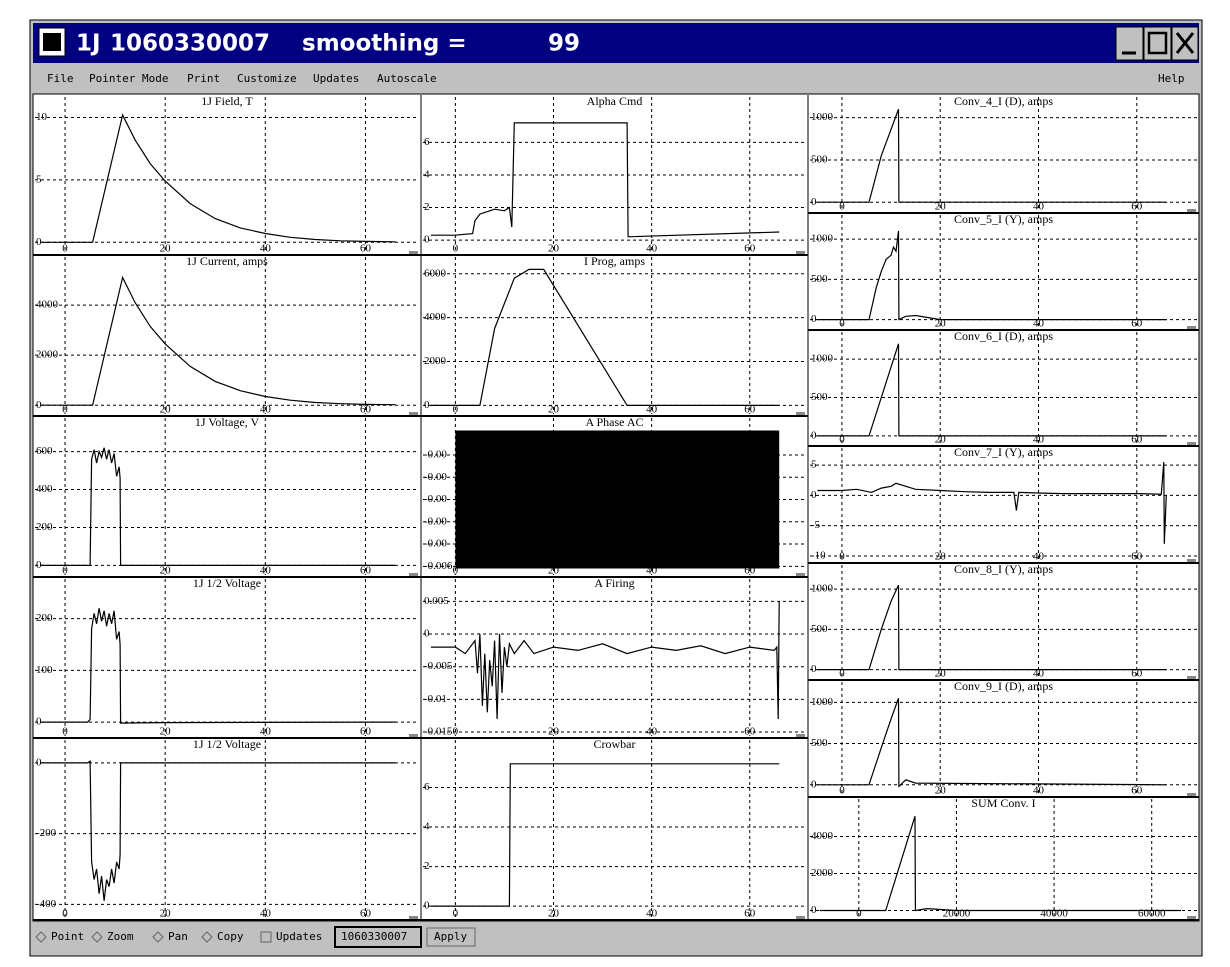 The width and height of the screenshot is (1230, 967). What do you see at coordinates (46, 833) in the screenshot?
I see `y-tick-label: -200` at bounding box center [46, 833].